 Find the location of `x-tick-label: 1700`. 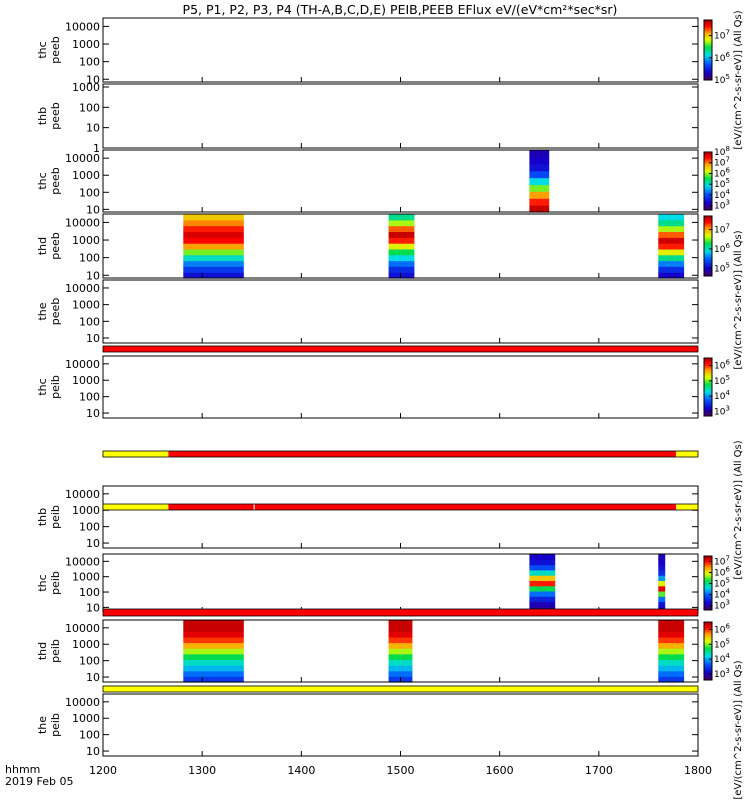

x-tick-label: 1700 is located at coordinates (599, 770).